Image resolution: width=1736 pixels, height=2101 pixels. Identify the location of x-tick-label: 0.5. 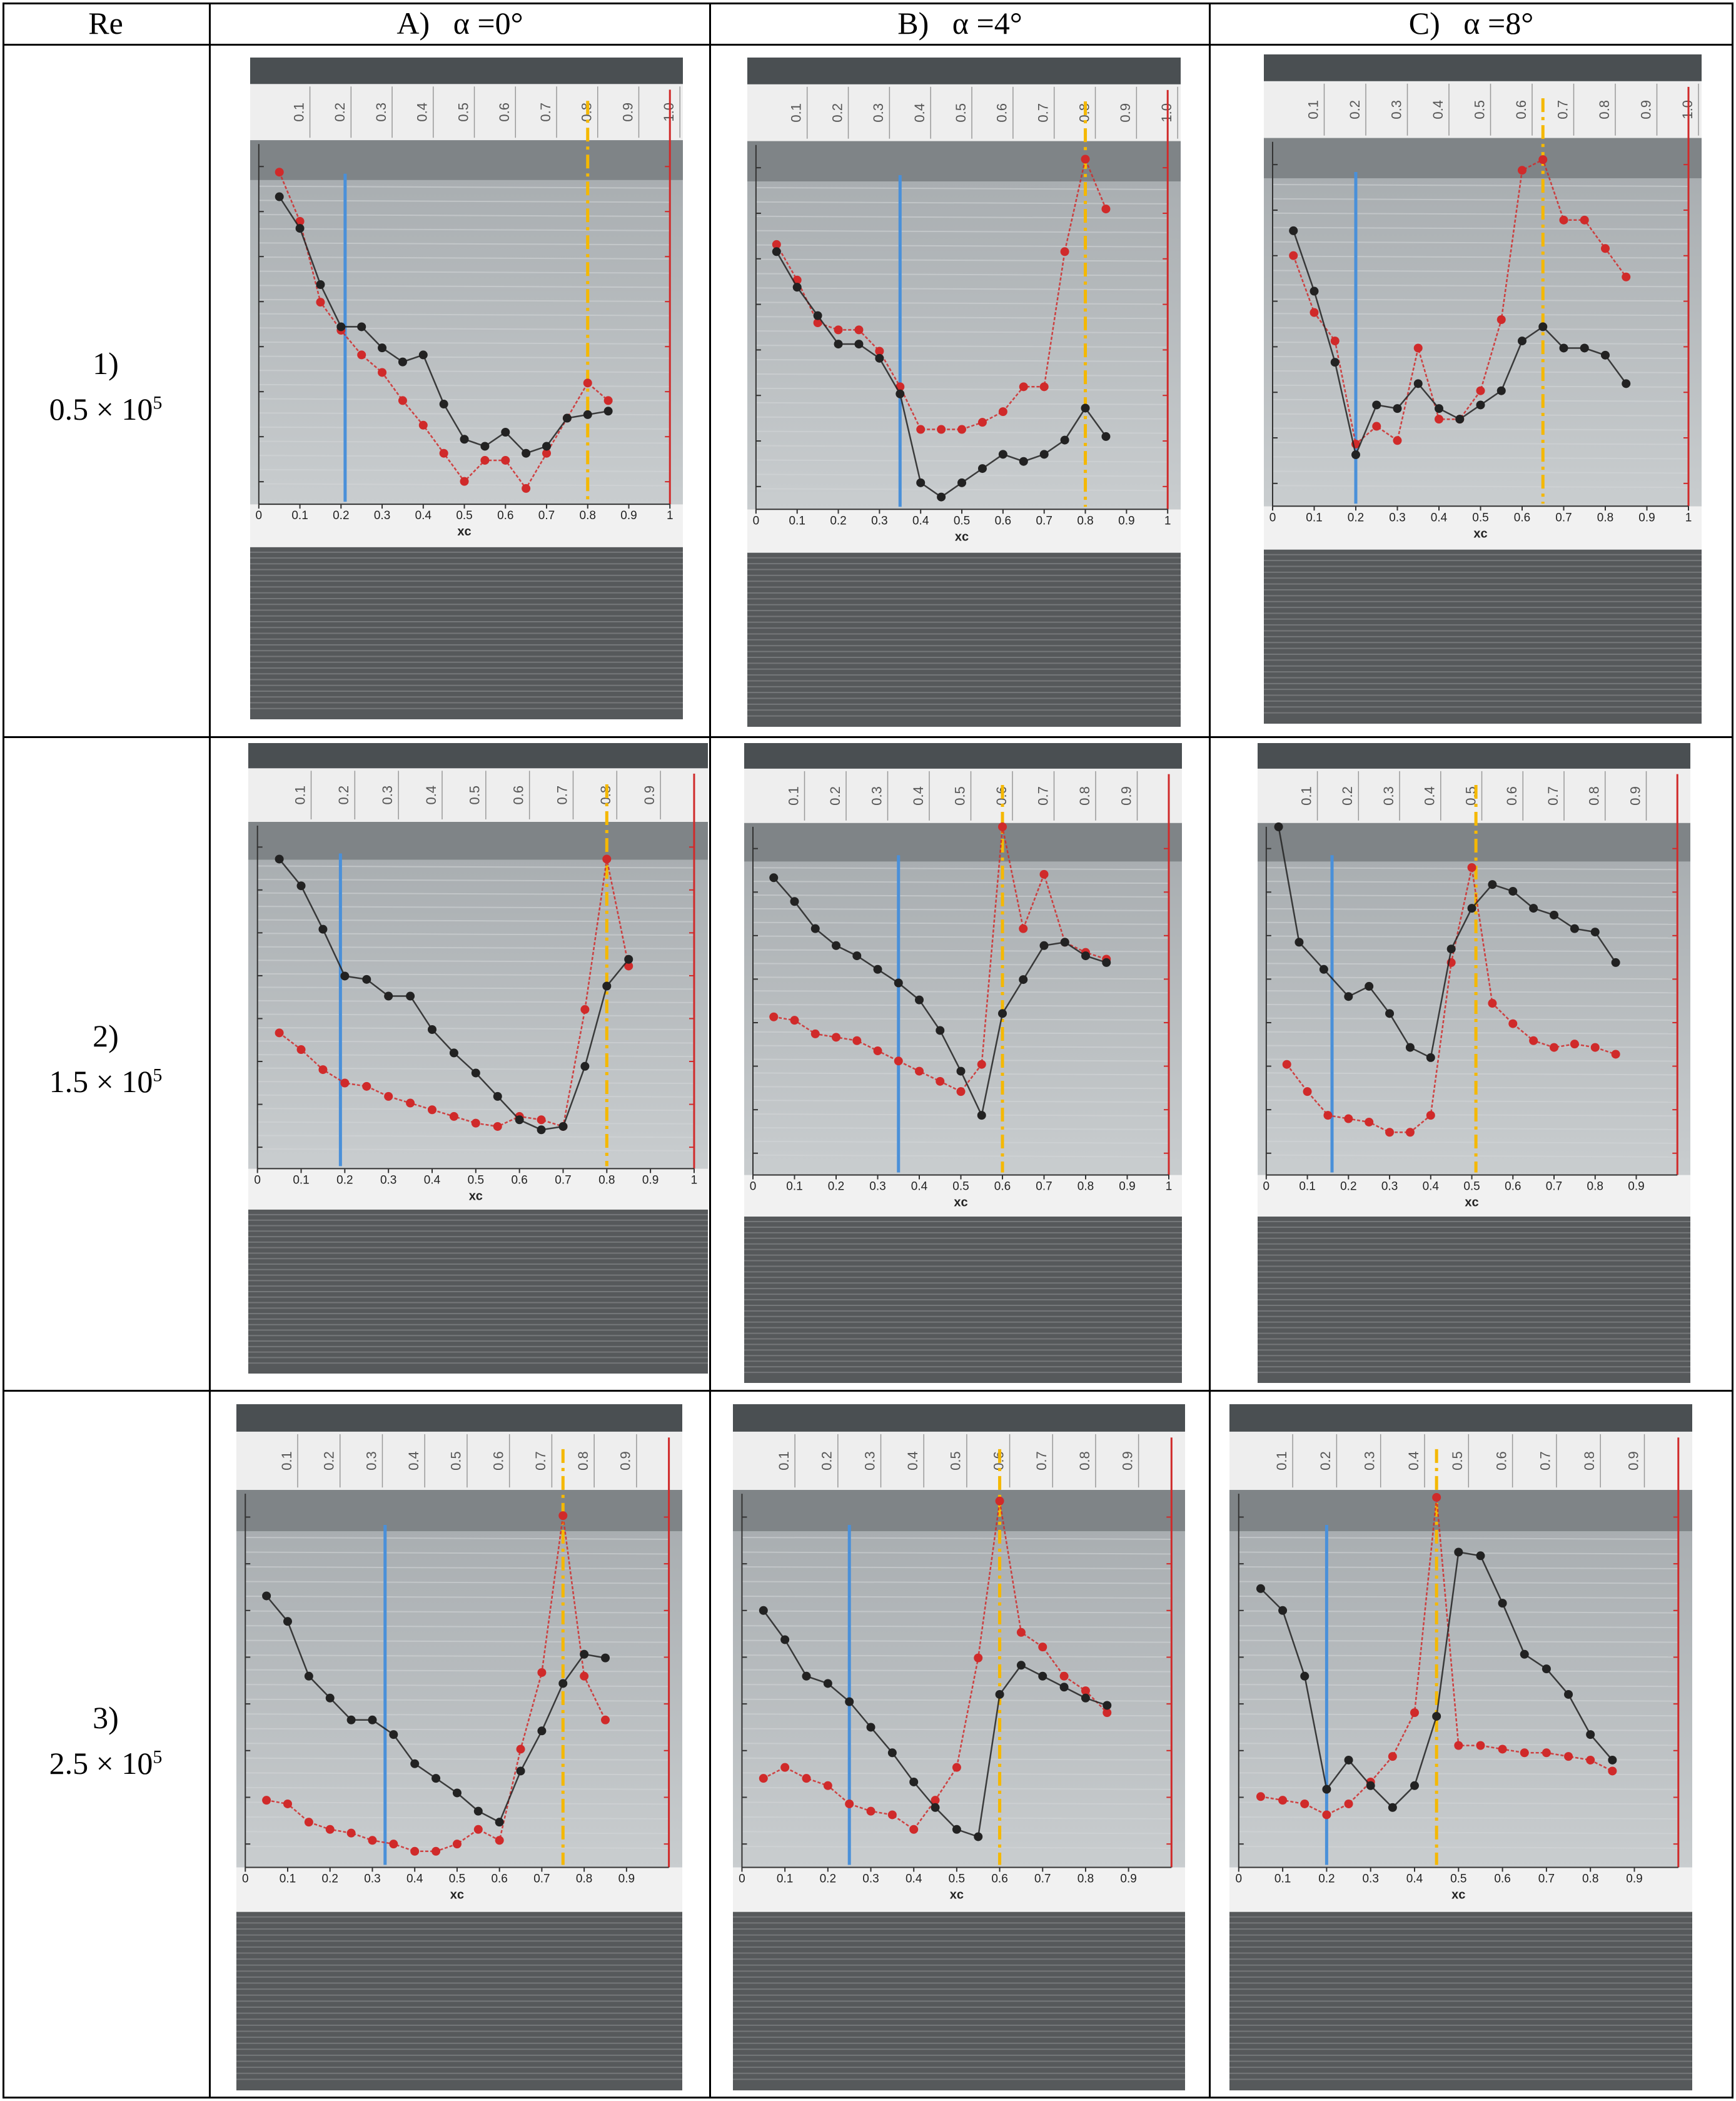
(957, 1878).